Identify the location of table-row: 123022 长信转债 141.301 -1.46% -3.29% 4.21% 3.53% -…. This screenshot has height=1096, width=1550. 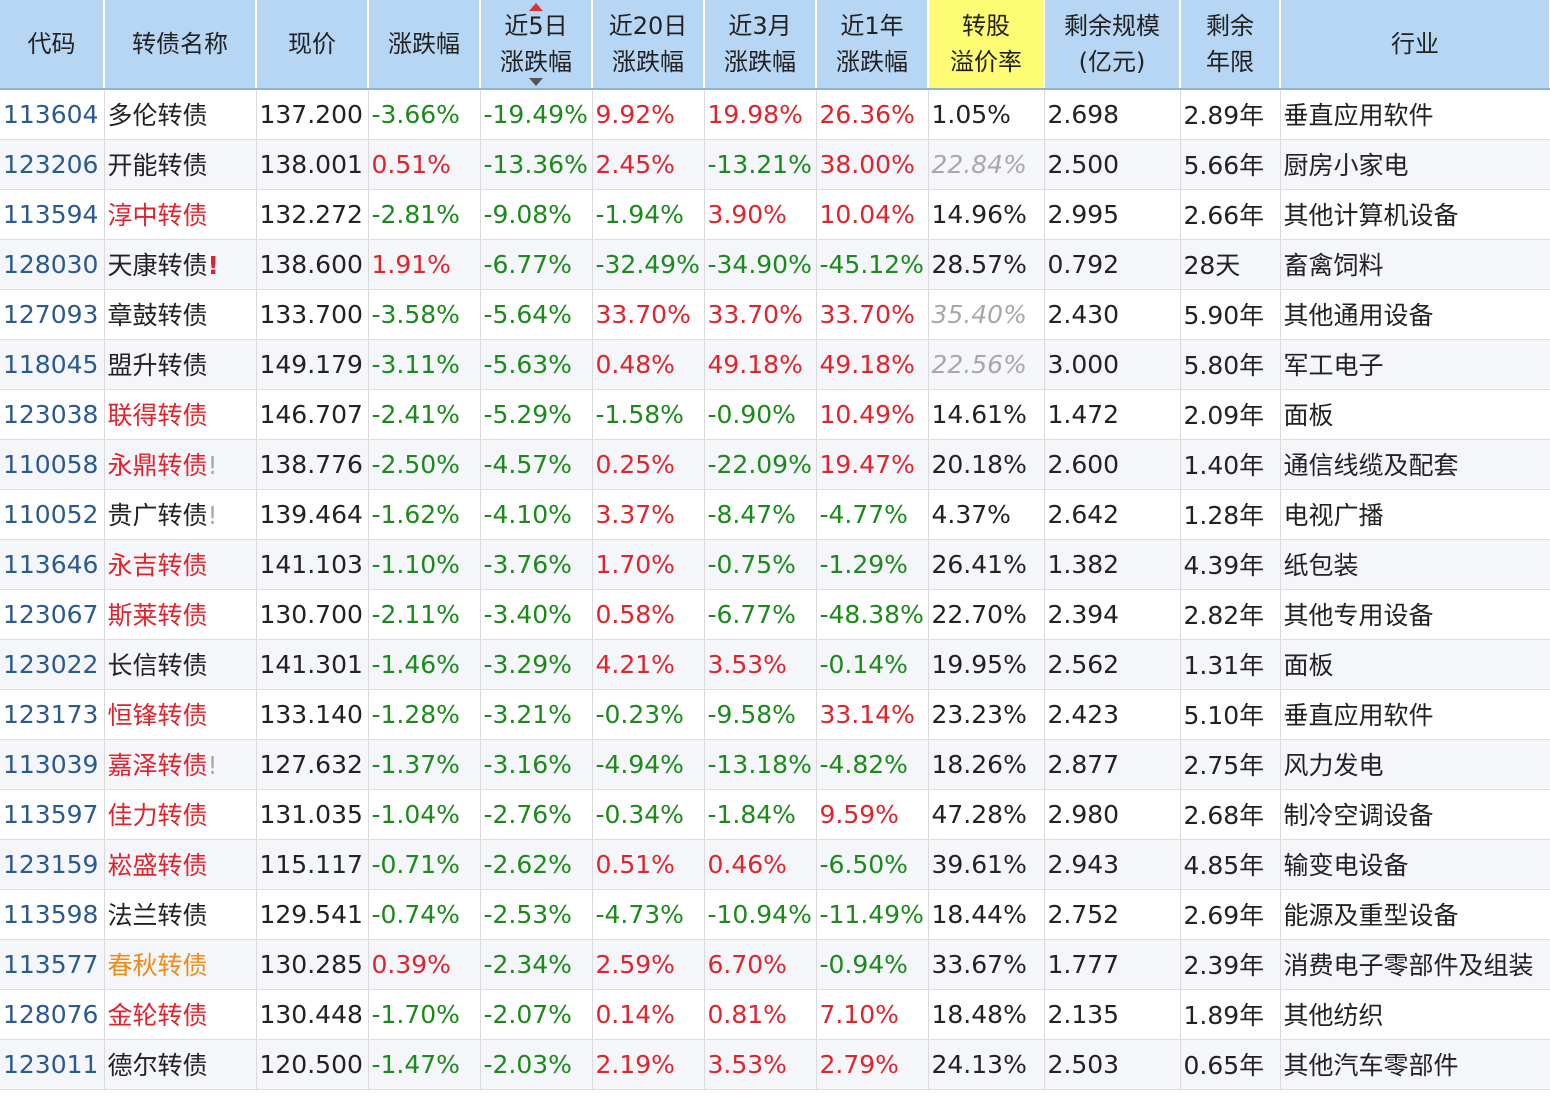
(775, 664).